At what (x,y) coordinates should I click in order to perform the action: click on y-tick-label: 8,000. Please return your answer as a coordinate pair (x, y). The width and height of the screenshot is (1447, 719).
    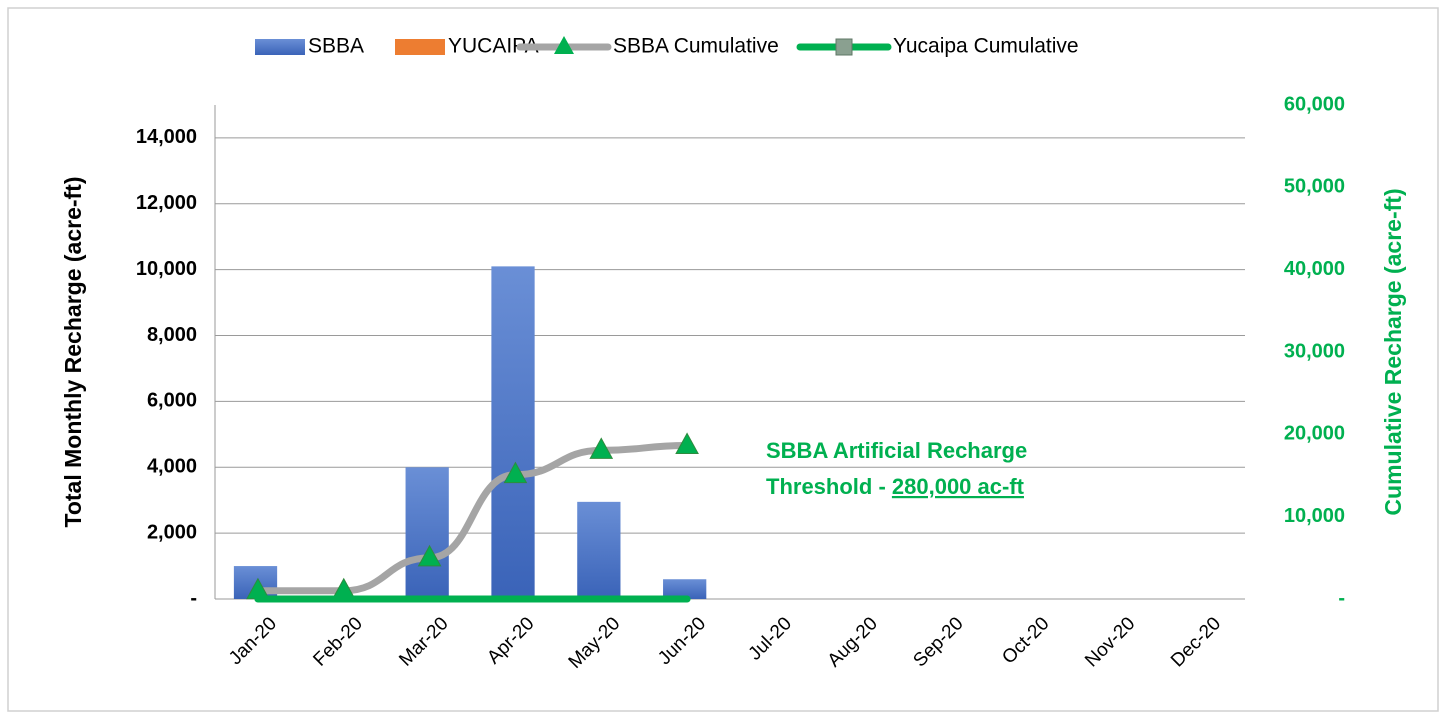
    Looking at the image, I should click on (172, 335).